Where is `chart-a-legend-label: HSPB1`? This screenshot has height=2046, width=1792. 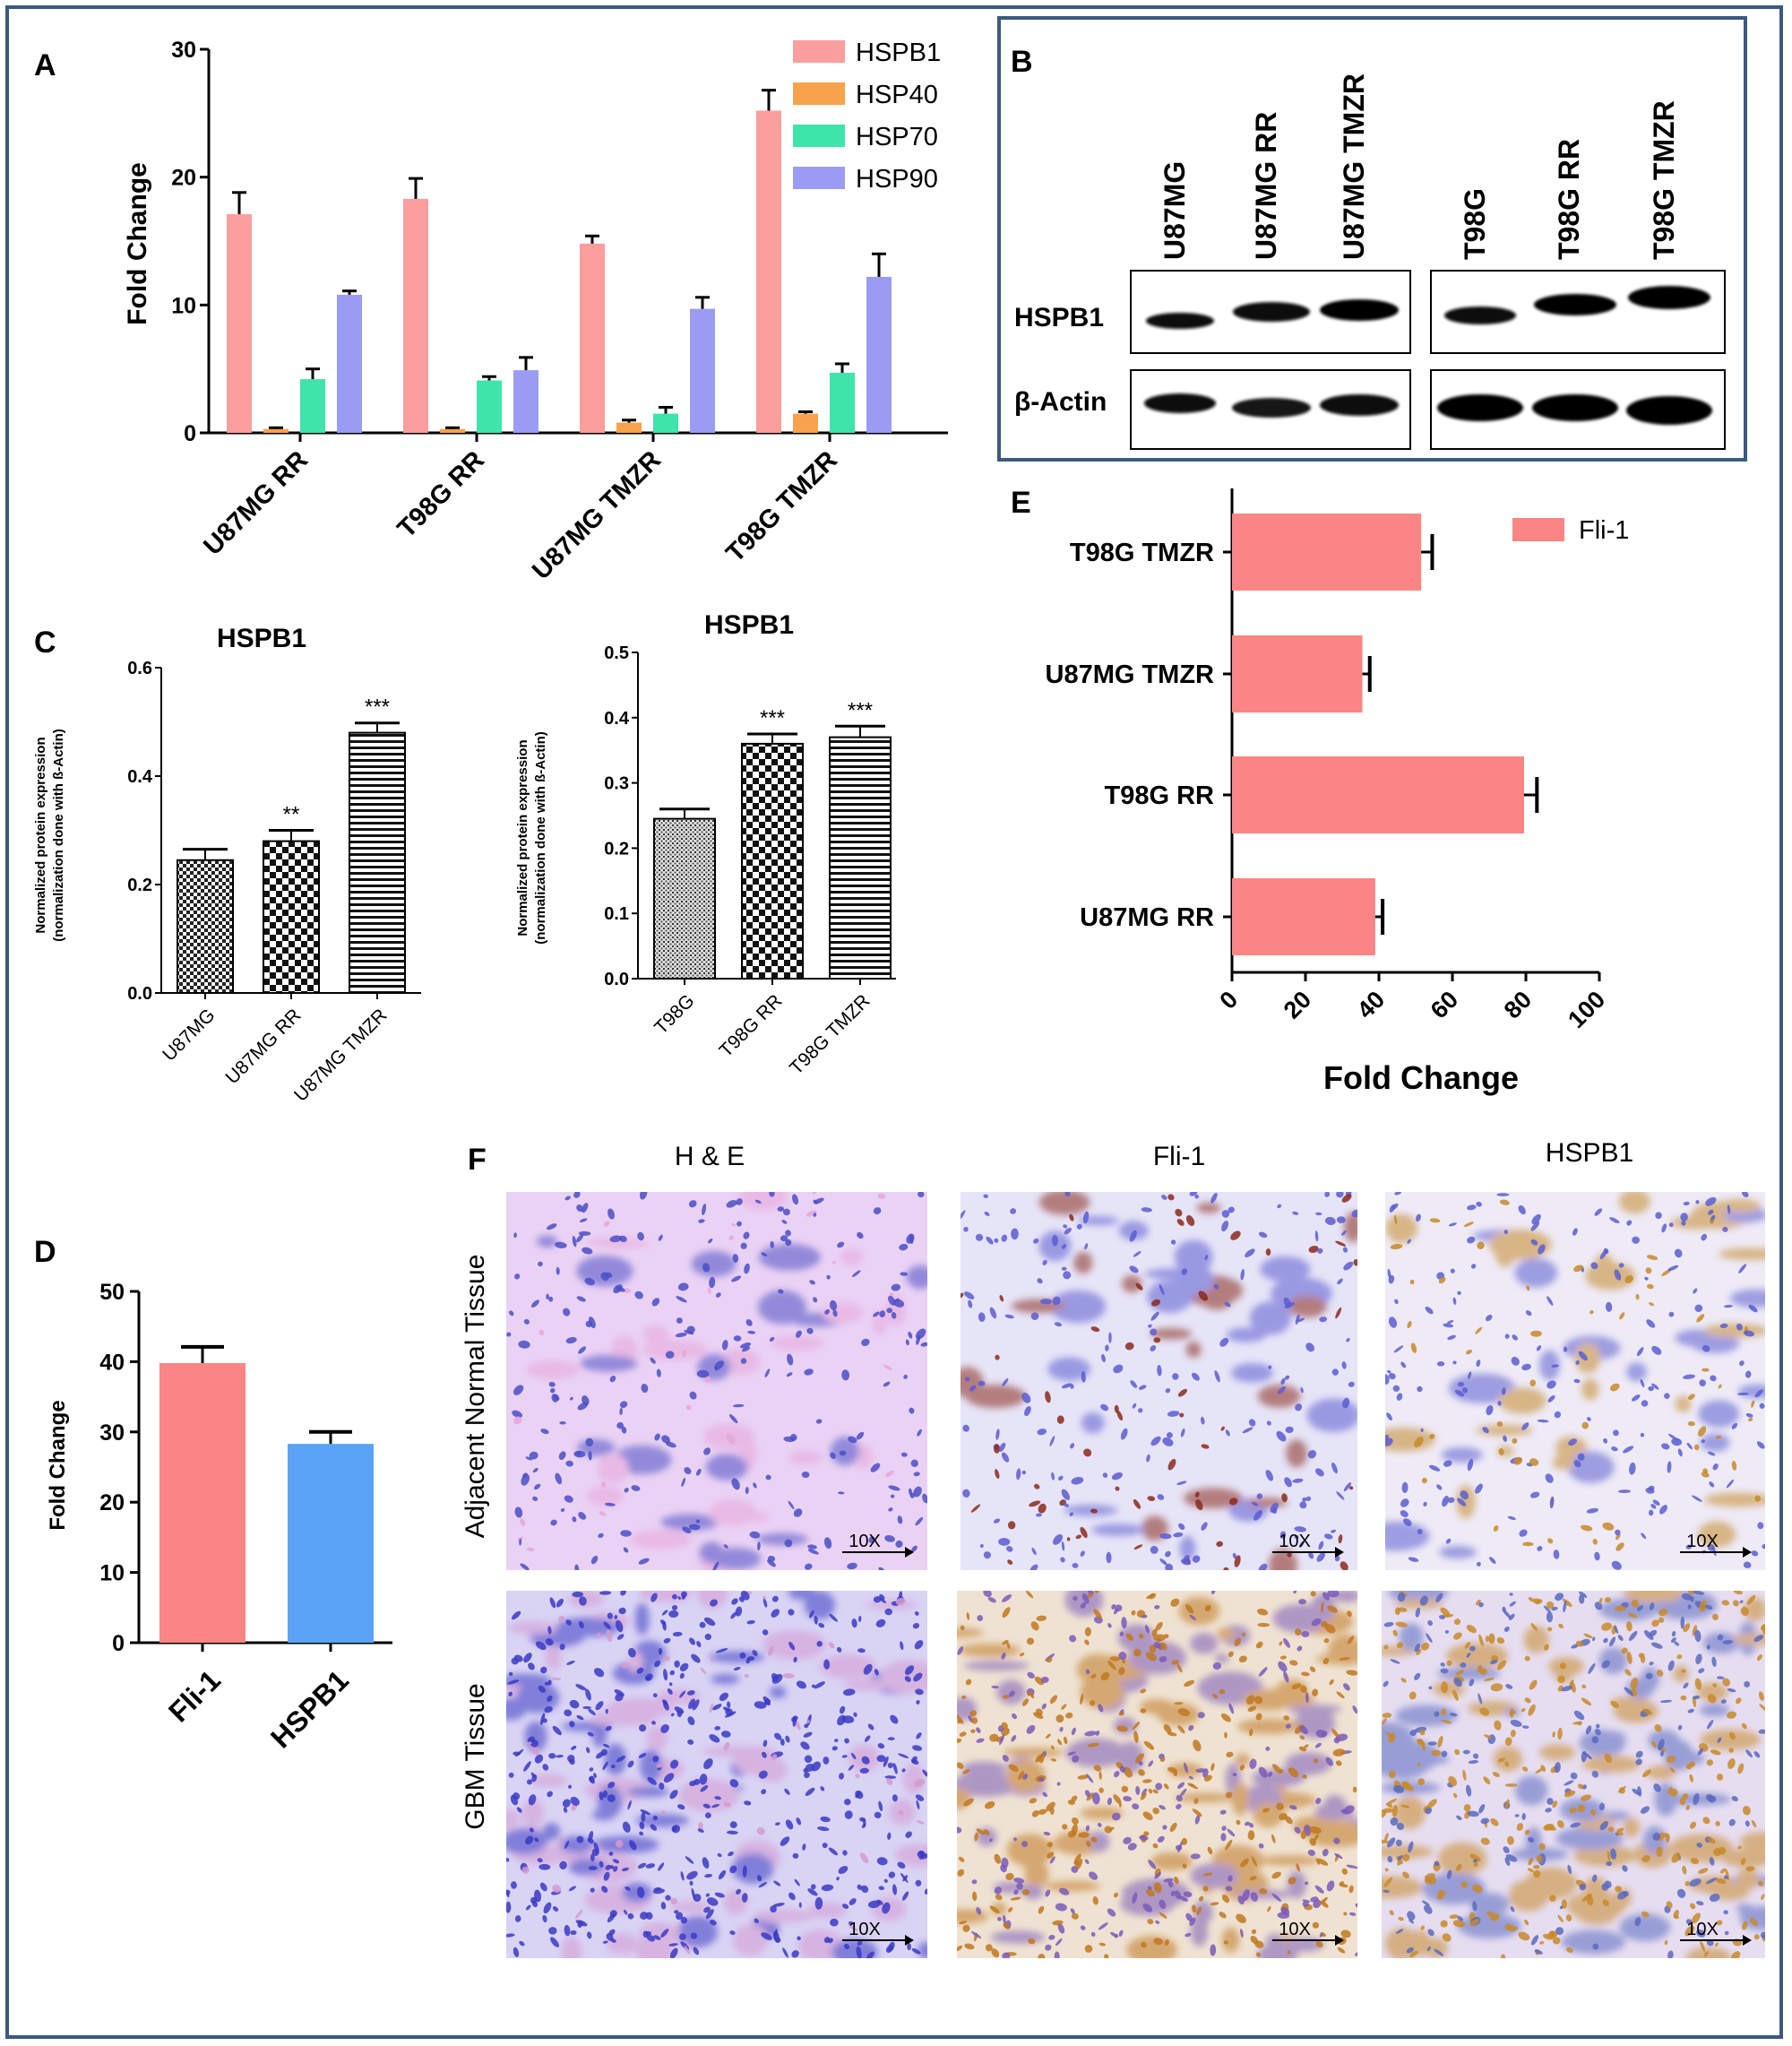
chart-a-legend-label: HSPB1 is located at coordinates (898, 53).